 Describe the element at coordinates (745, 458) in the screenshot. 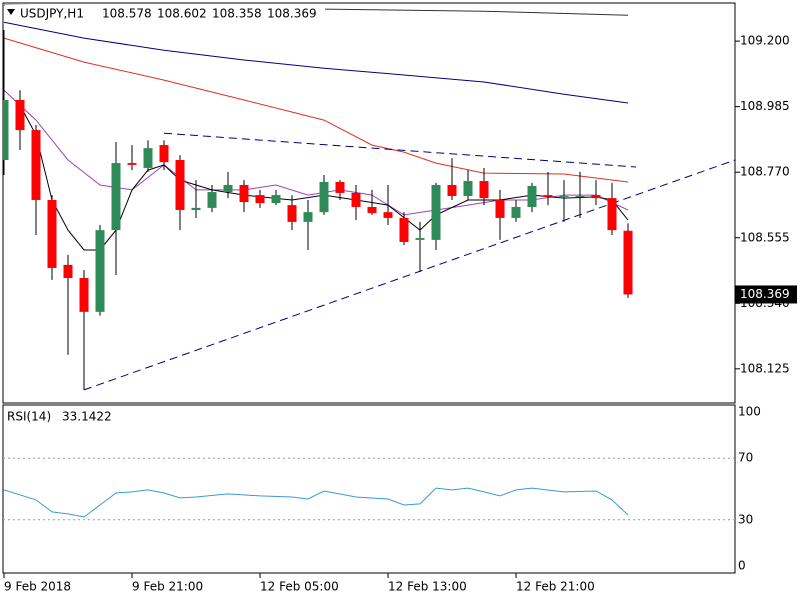

I see `rsi-tick-label: 70` at that location.